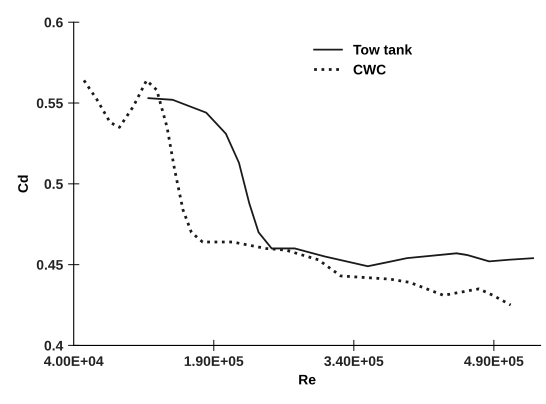 The image size is (546, 404). Describe the element at coordinates (49, 103) in the screenshot. I see `y-tick-label: 0.55` at that location.